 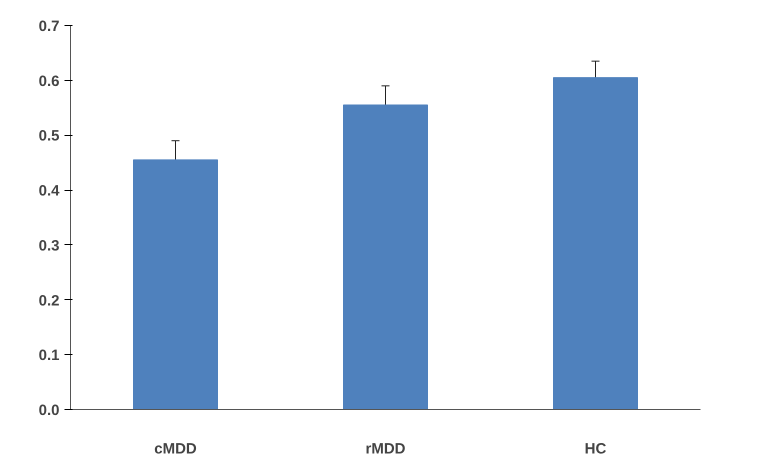 I want to click on y-tick-label: 0.5, so click(x=49, y=136).